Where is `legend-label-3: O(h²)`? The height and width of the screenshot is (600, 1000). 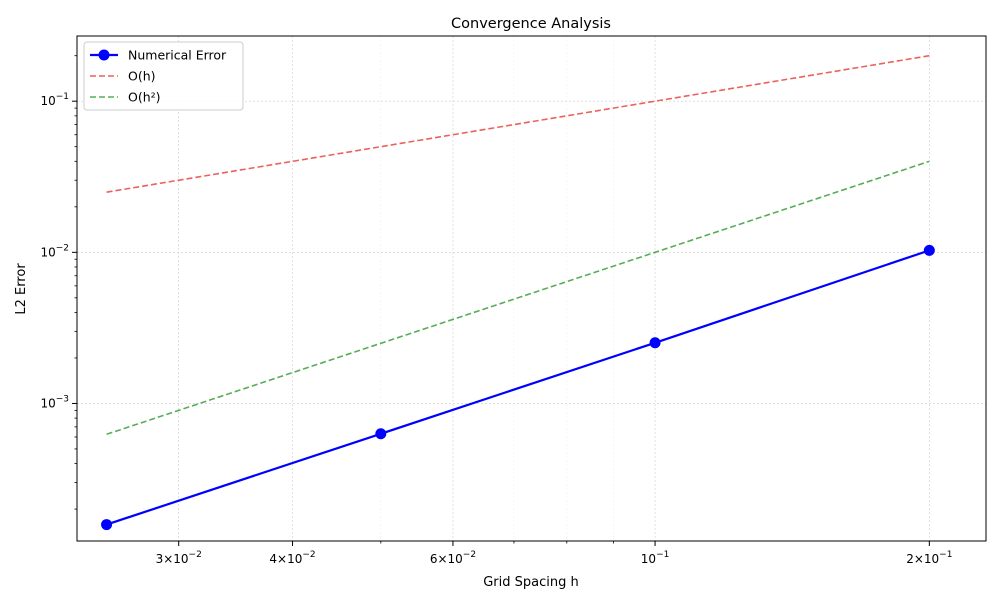
legend-label-3: O(h²) is located at coordinates (144, 97).